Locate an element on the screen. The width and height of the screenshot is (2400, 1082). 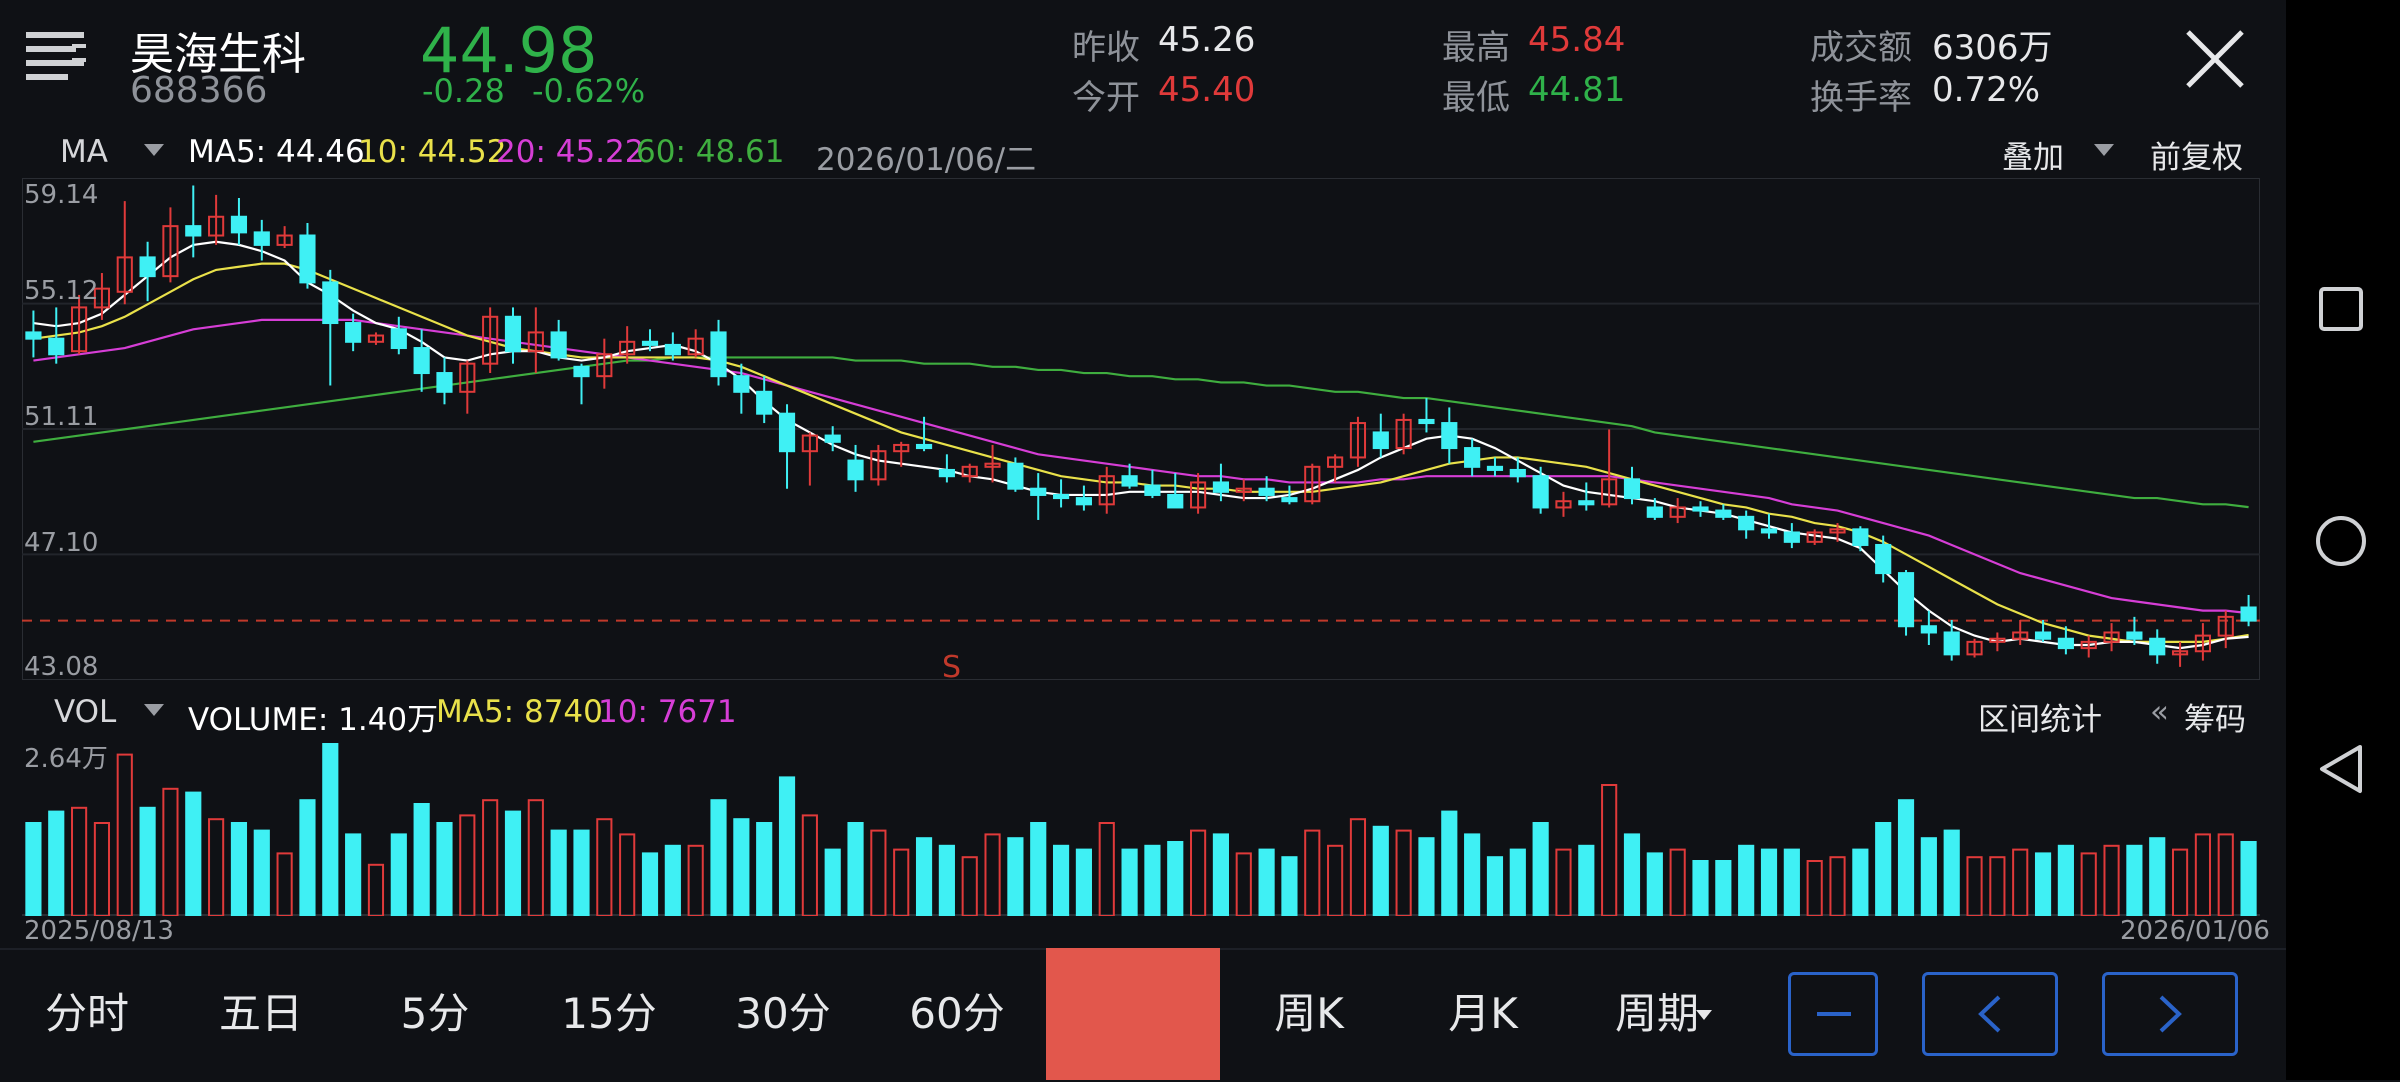
vol-ma10-value: 10: 7671 is located at coordinates (667, 712).